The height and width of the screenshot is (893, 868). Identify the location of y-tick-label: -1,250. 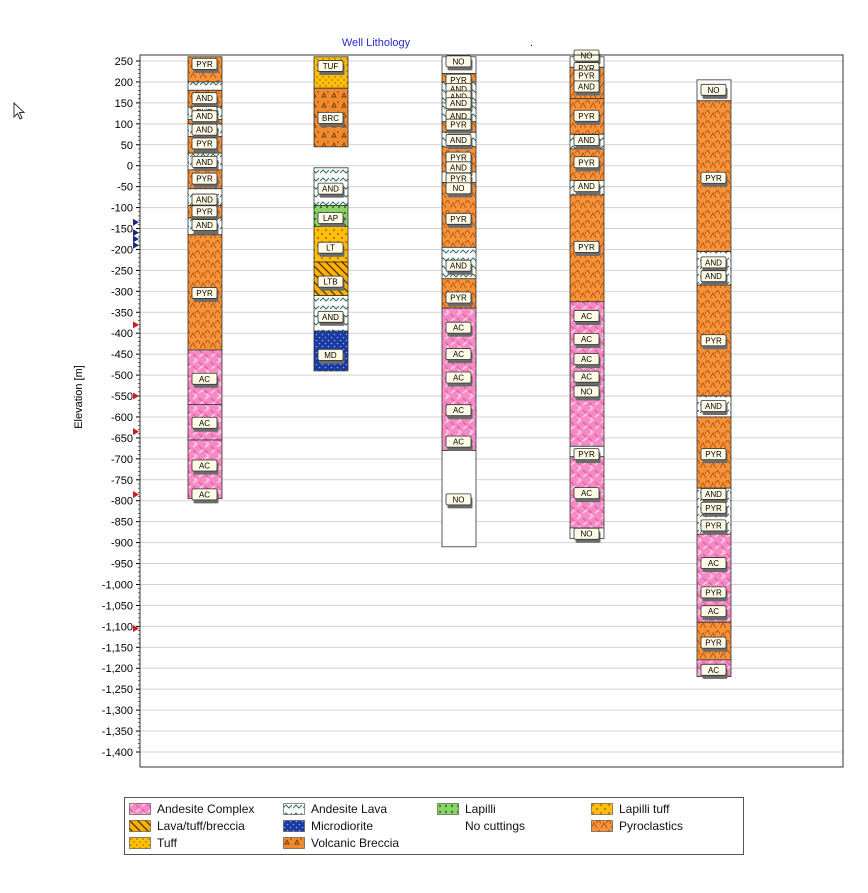
(117, 690).